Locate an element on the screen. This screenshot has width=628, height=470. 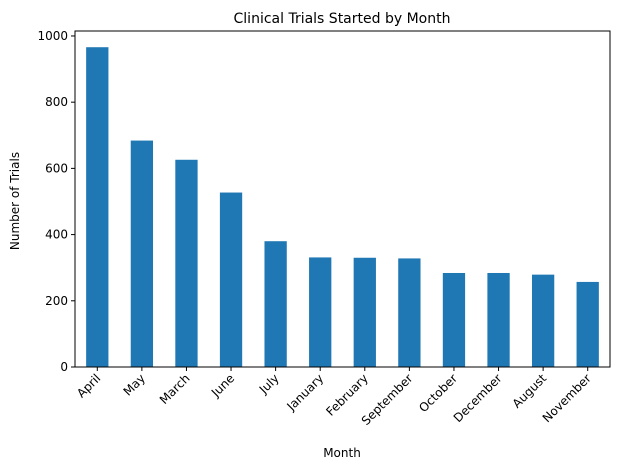
x-tick-label: August is located at coordinates (530, 391).